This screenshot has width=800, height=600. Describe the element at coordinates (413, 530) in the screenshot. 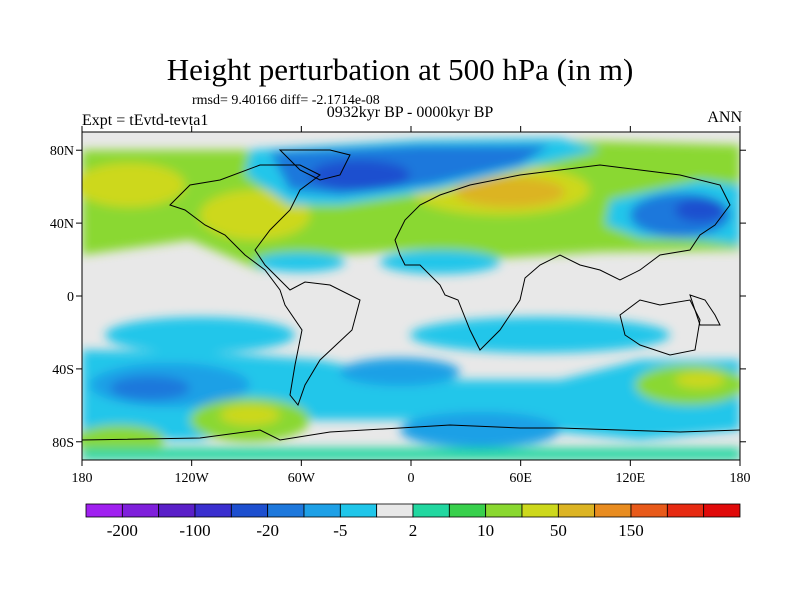

I see `colorbar-label: 2` at that location.